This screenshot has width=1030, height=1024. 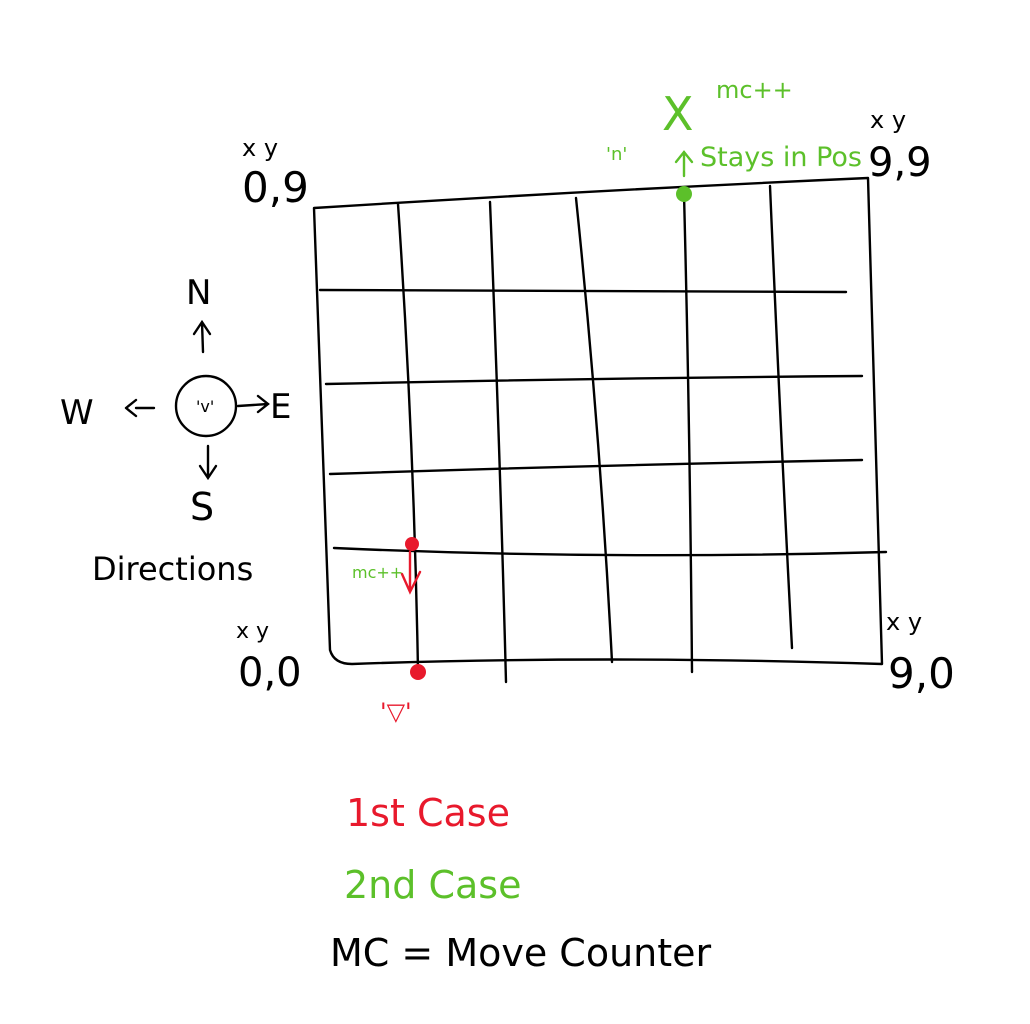 I want to click on arrow-east-icon, so click(x=253, y=404).